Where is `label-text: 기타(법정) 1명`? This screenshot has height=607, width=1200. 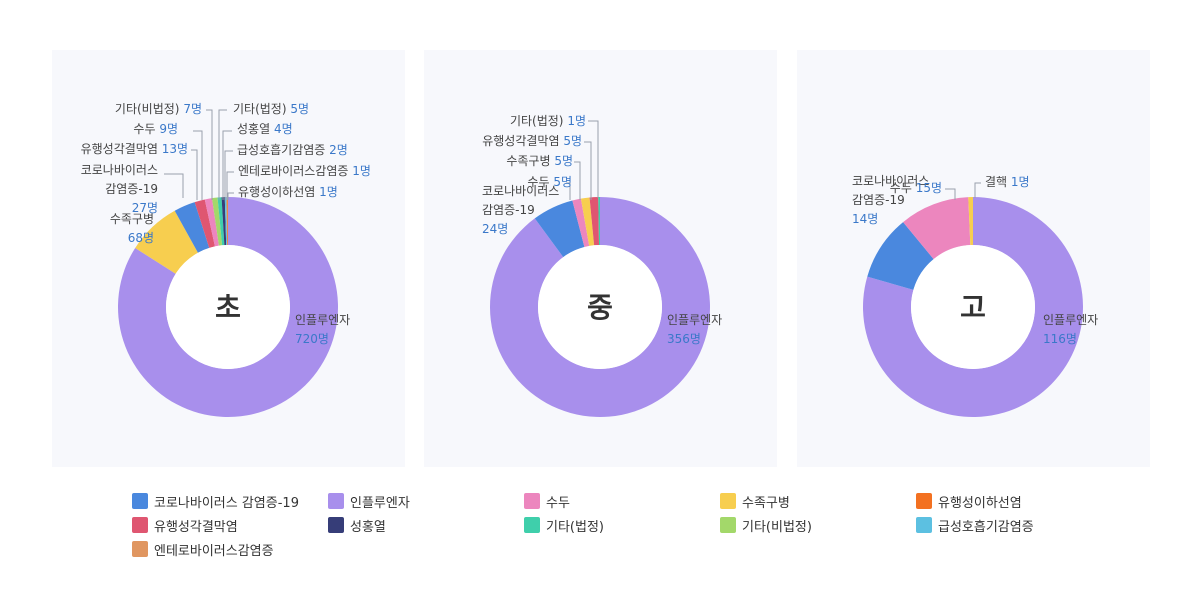 label-text: 기타(법정) 1명 is located at coordinates (548, 121).